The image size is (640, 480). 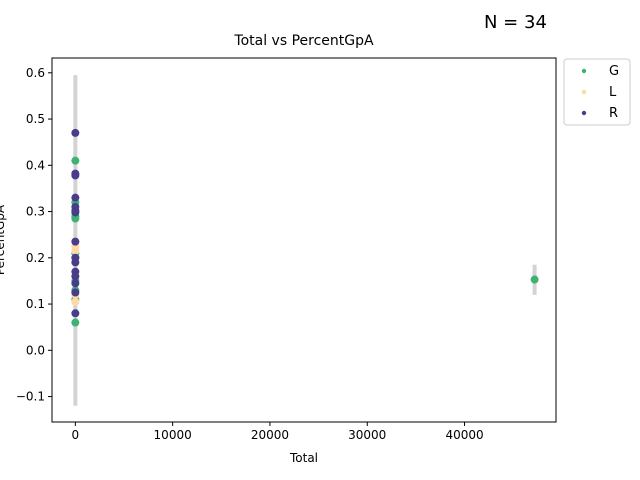 I want to click on y-tick-label: 0.4, so click(x=35, y=165).